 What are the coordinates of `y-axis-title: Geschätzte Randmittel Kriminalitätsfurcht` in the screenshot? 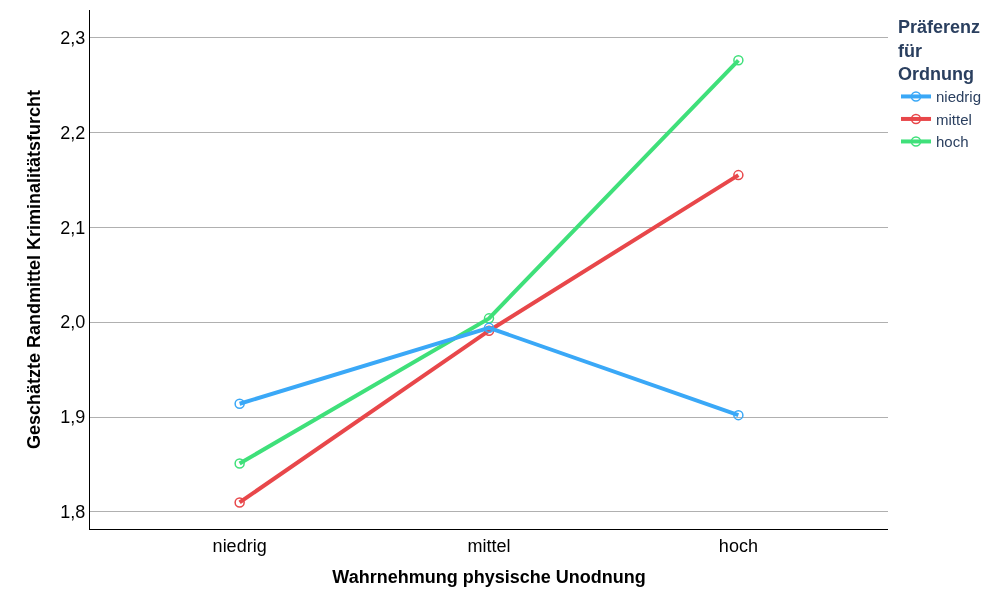 It's located at (33, 269).